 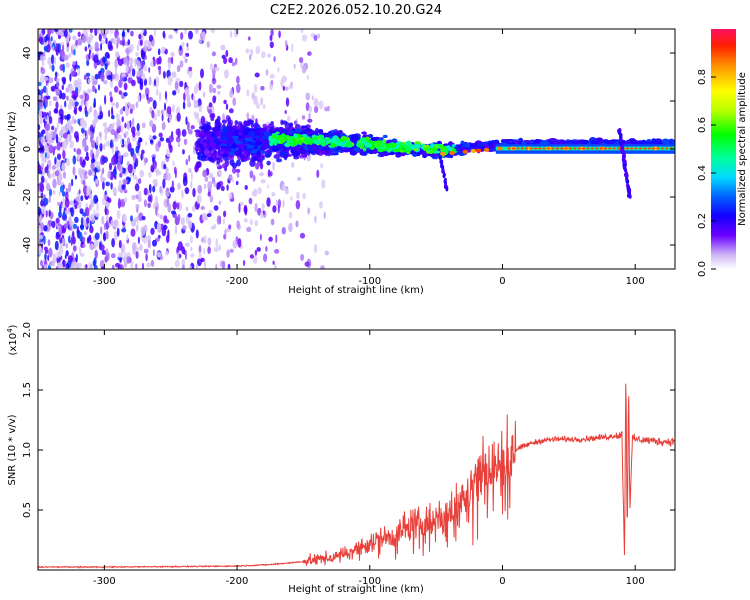 What do you see at coordinates (440, 157) in the screenshot?
I see `spectrogram-drop-cell` at bounding box center [440, 157].